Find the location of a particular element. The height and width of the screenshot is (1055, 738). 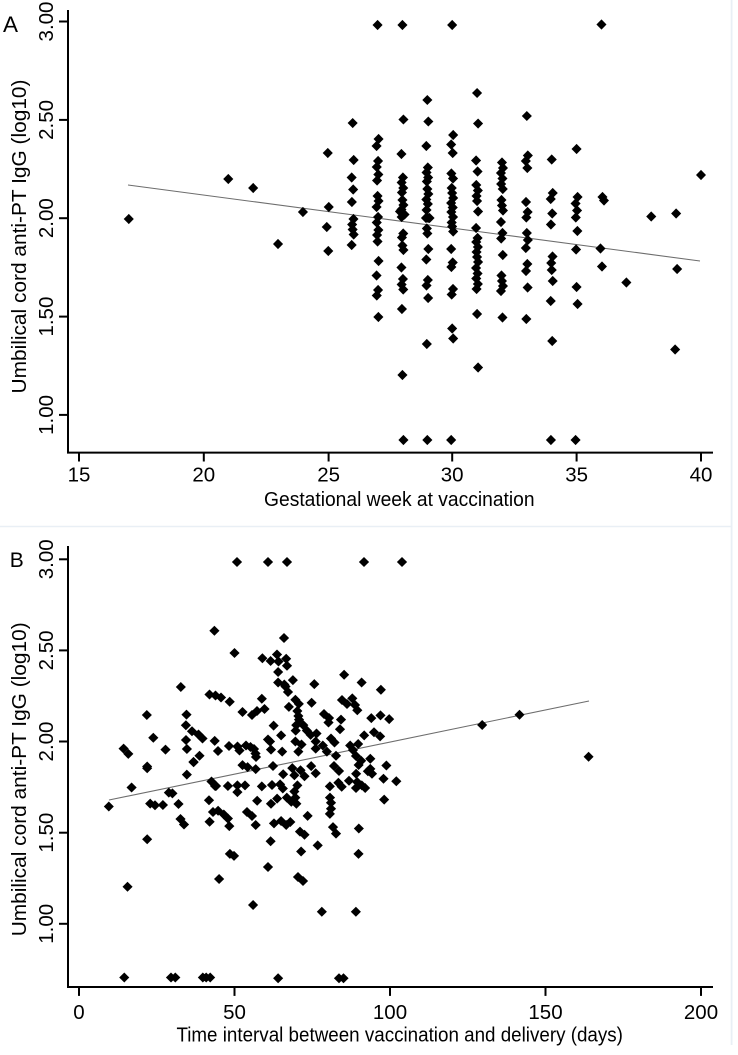

svg-text: 200 is located at coordinates (701, 1012).